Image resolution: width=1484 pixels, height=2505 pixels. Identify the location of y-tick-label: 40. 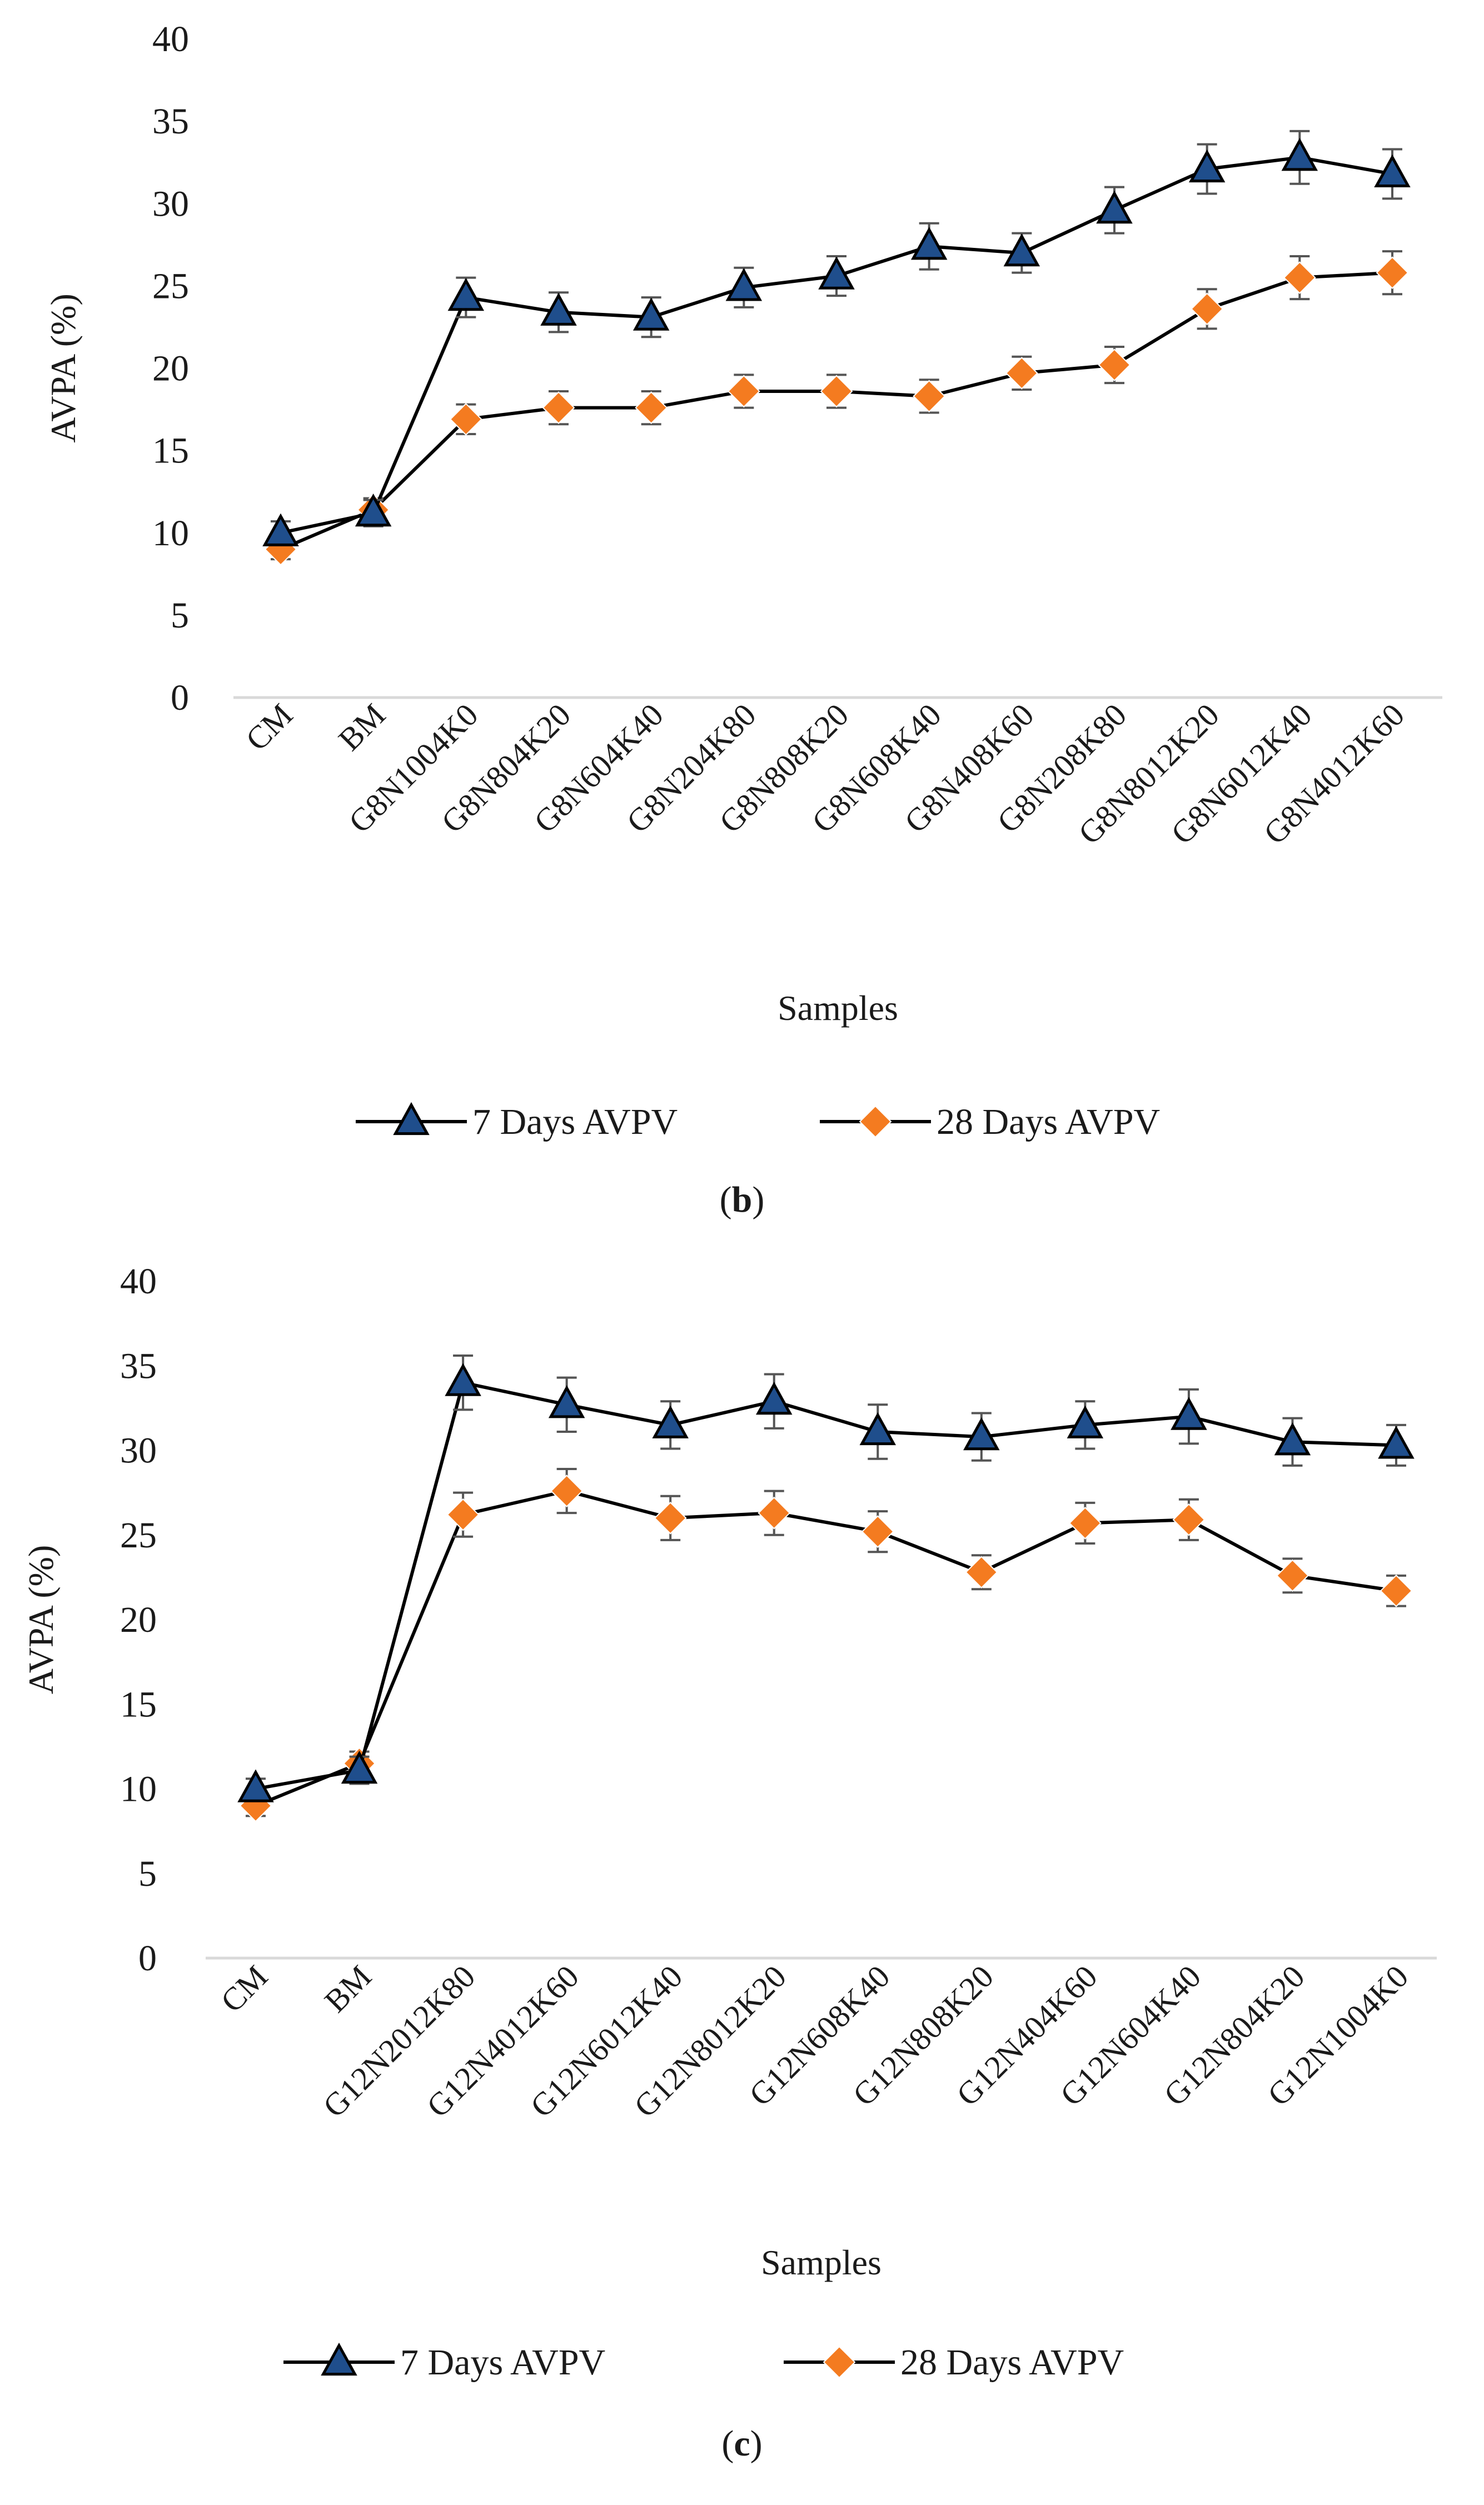
(171, 39).